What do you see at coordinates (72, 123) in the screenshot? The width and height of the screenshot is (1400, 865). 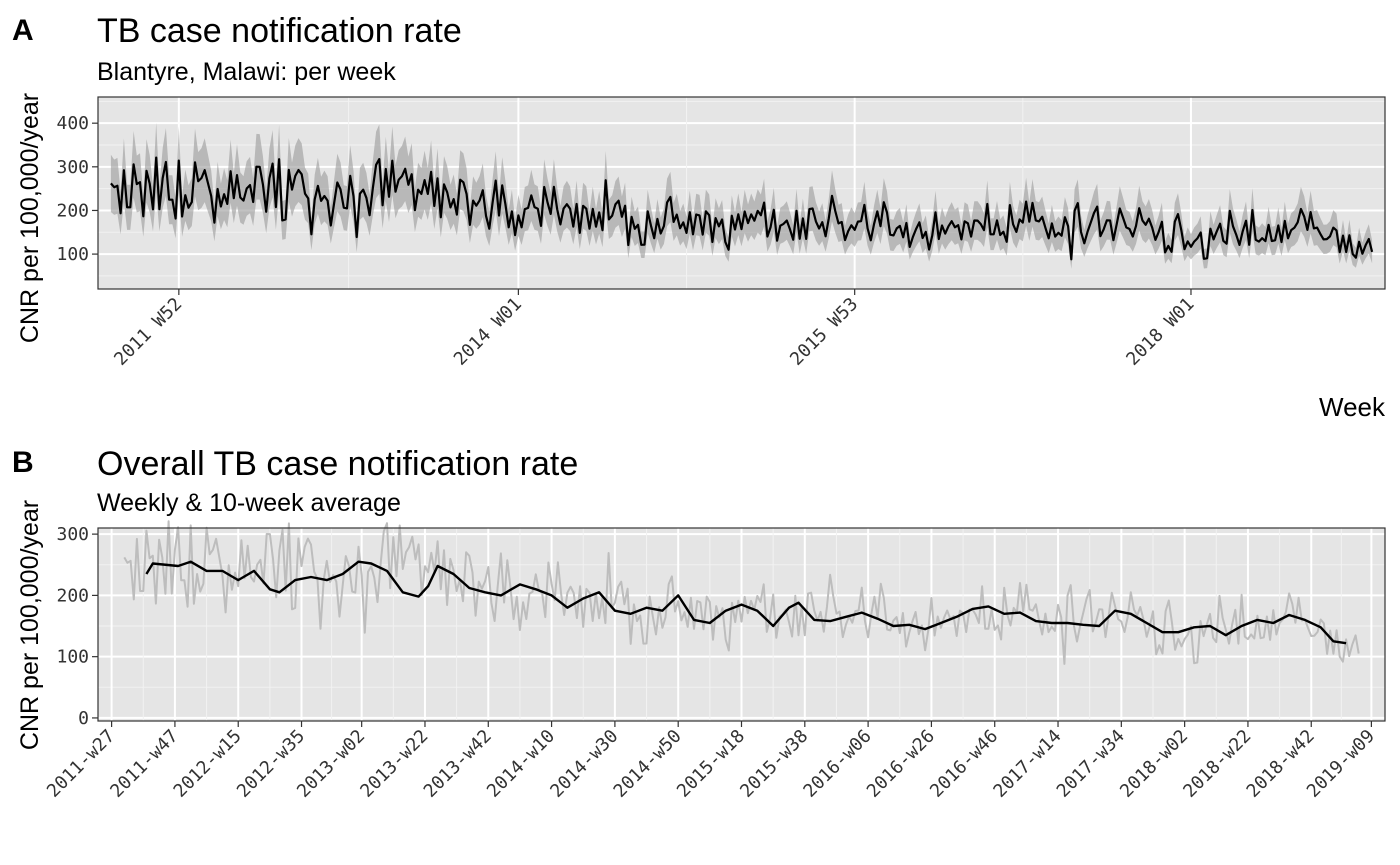 I see `y-tick-label: 400` at bounding box center [72, 123].